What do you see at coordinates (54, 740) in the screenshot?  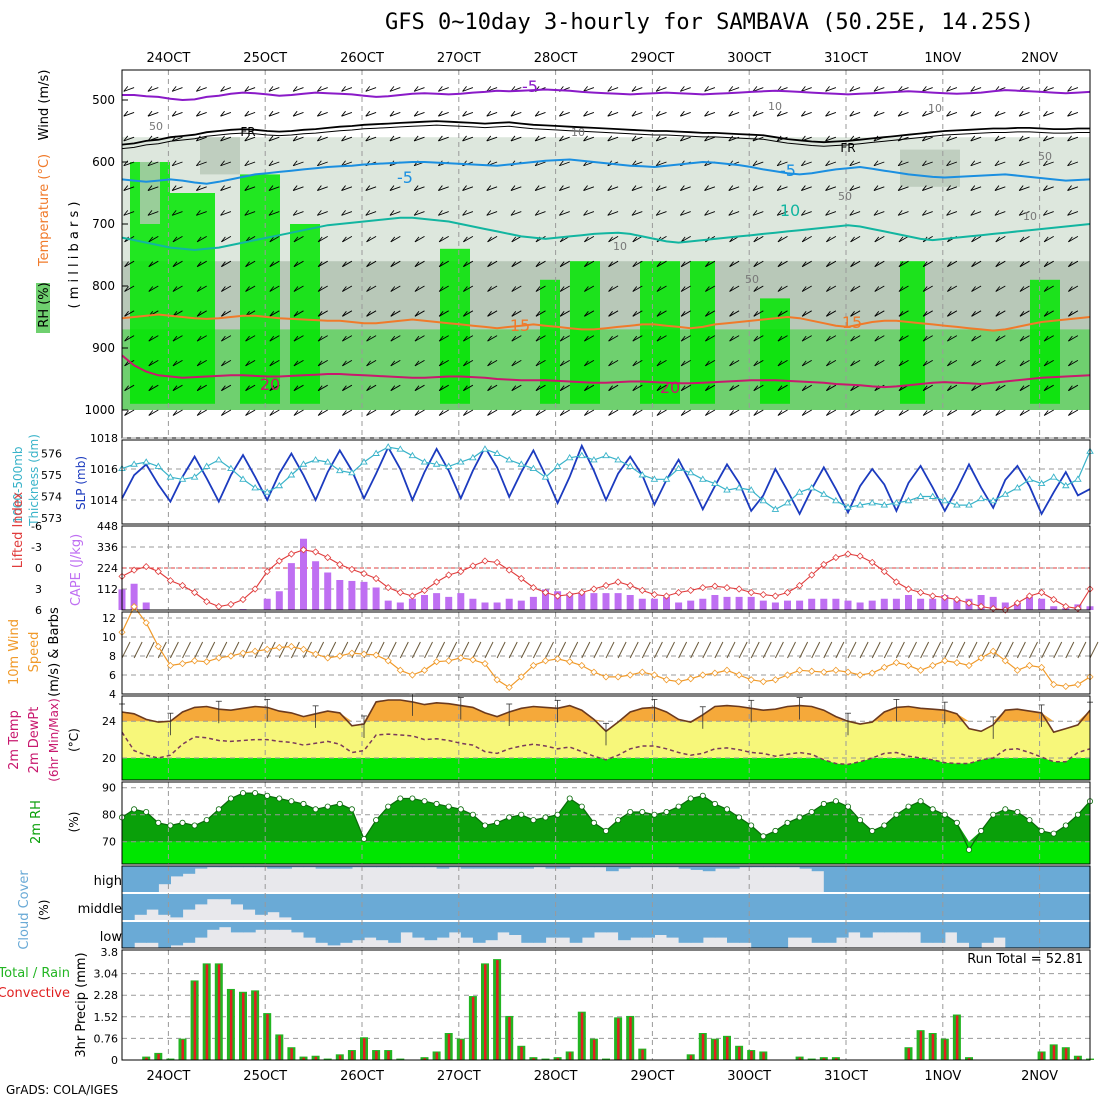 I see `temp2m-label-3: (6hr Min/Max)` at bounding box center [54, 740].